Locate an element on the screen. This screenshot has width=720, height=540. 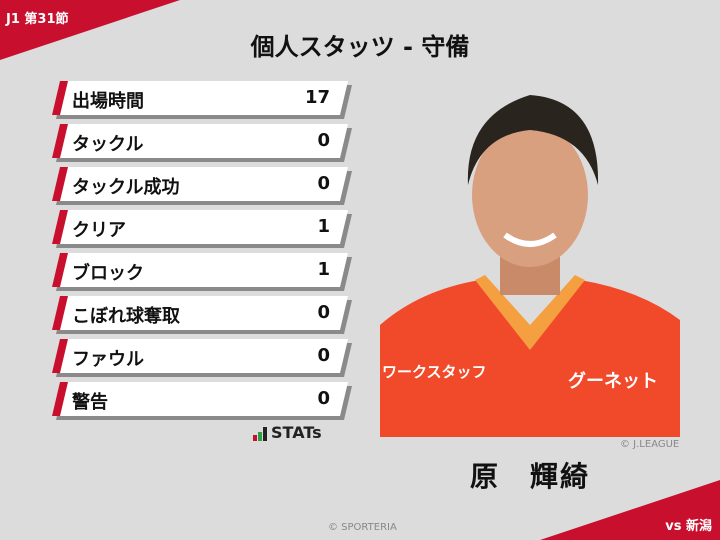
photo-credit: © J.LEAGUE is located at coordinates (650, 444).